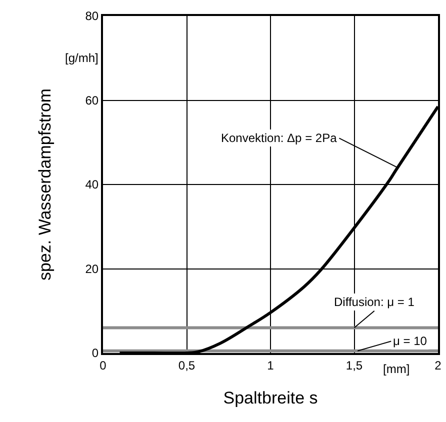 This screenshot has width=446, height=422. Describe the element at coordinates (279, 138) in the screenshot. I see `annotation: Konvektion: Δp = 2Pa` at that location.